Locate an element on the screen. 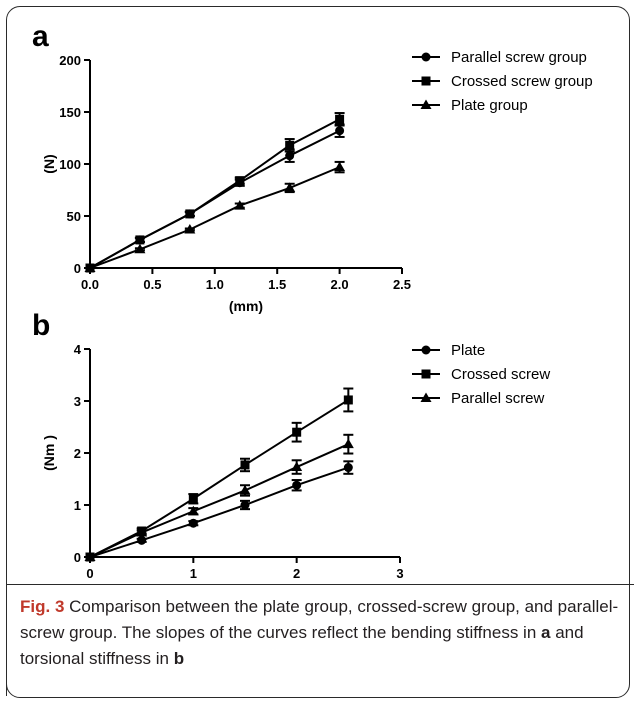  chart-b-y-tick-label: 0 is located at coordinates (77, 557).